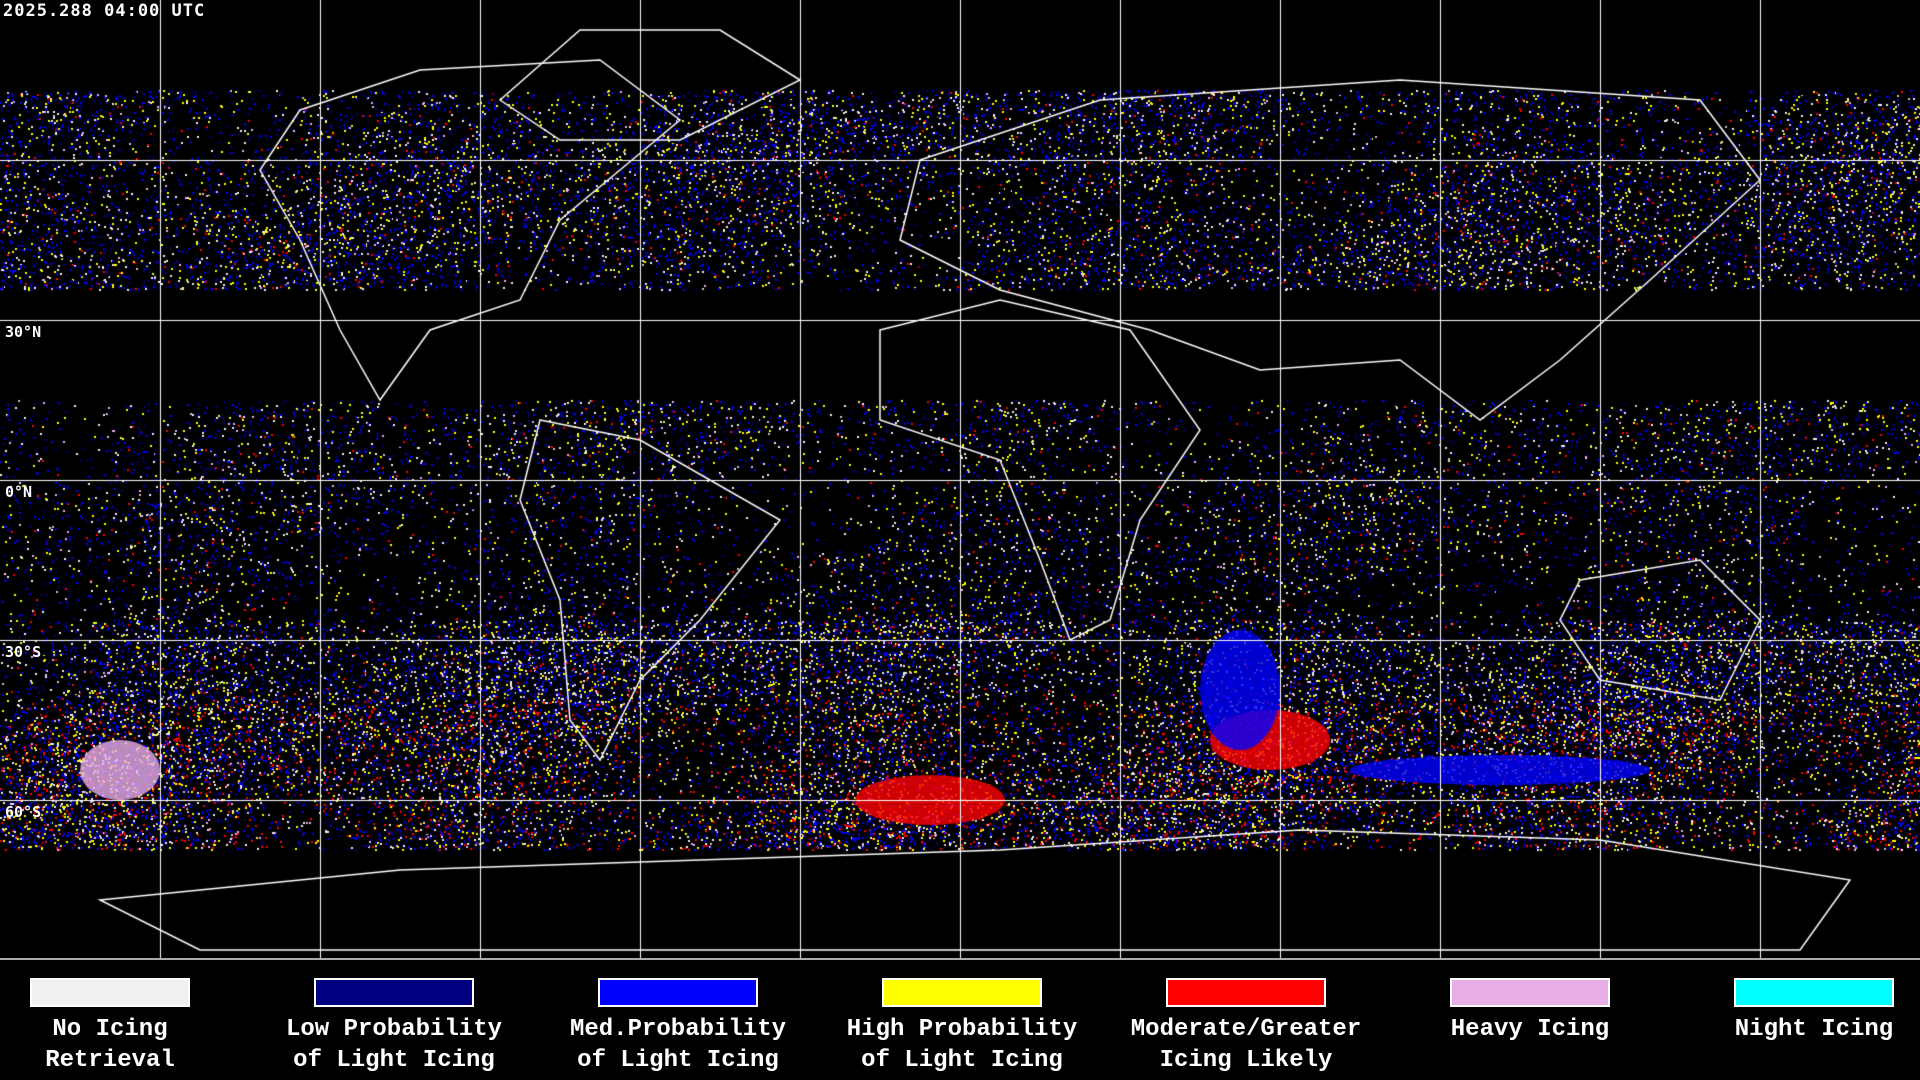 This screenshot has width=1920, height=1080. I want to click on legend-item-med-probability: Med.Probability of Light Icing, so click(678, 1026).